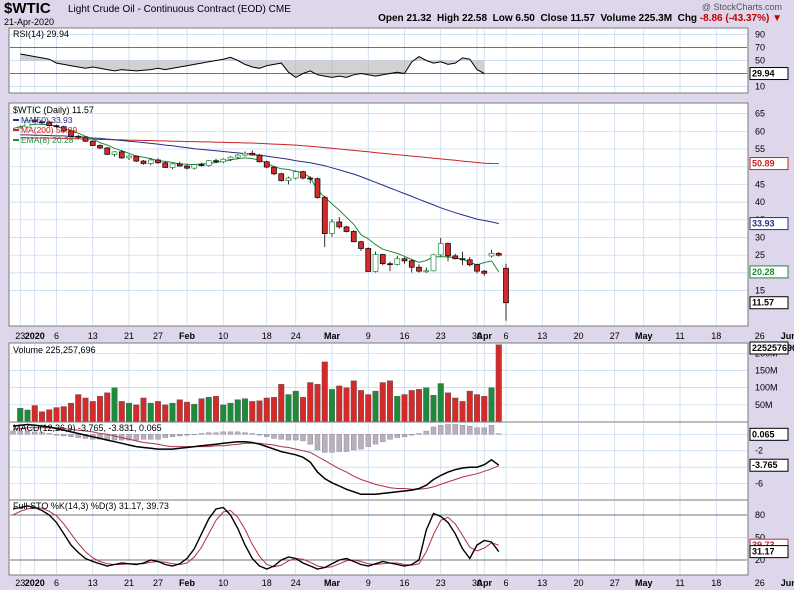 The image size is (794, 590). I want to click on x-axis-label: 6, so click(505, 336).